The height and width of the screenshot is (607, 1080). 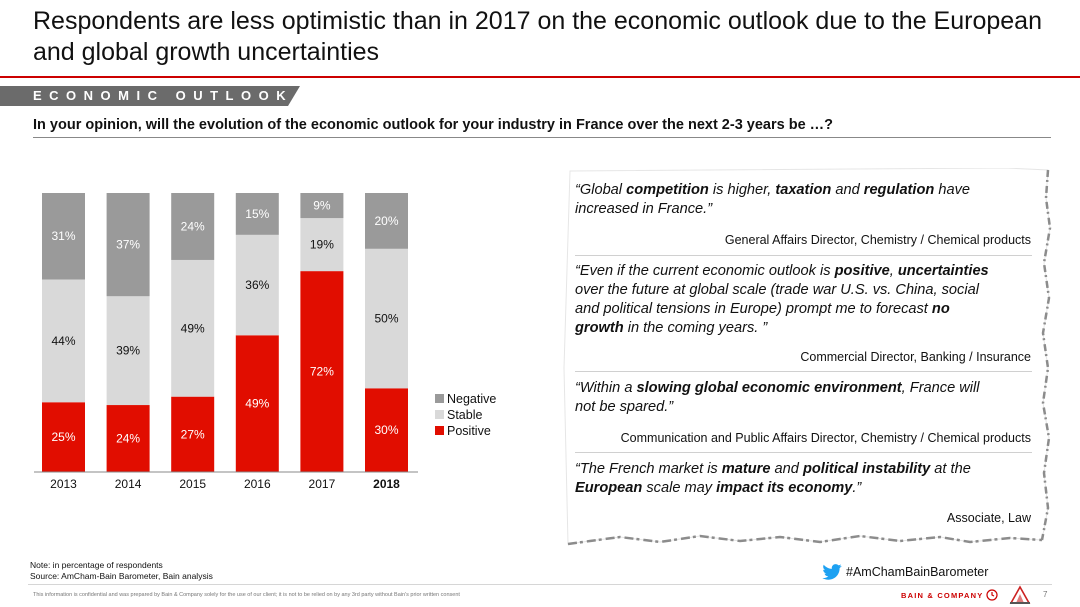 I want to click on hashtag: #AmChamBainBarometer, so click(x=917, y=572).